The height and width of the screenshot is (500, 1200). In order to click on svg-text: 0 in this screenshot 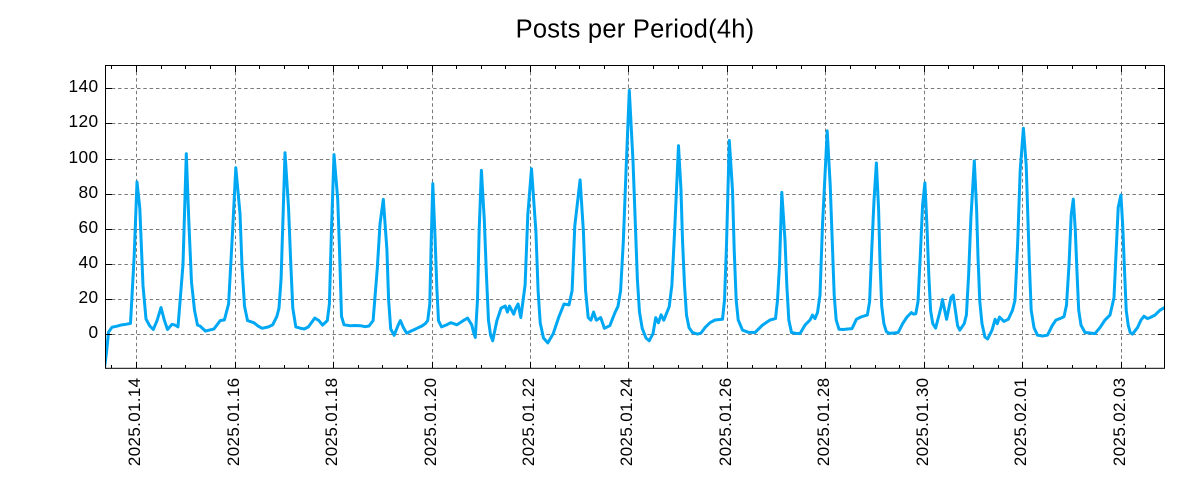, I will do `click(93, 332)`.